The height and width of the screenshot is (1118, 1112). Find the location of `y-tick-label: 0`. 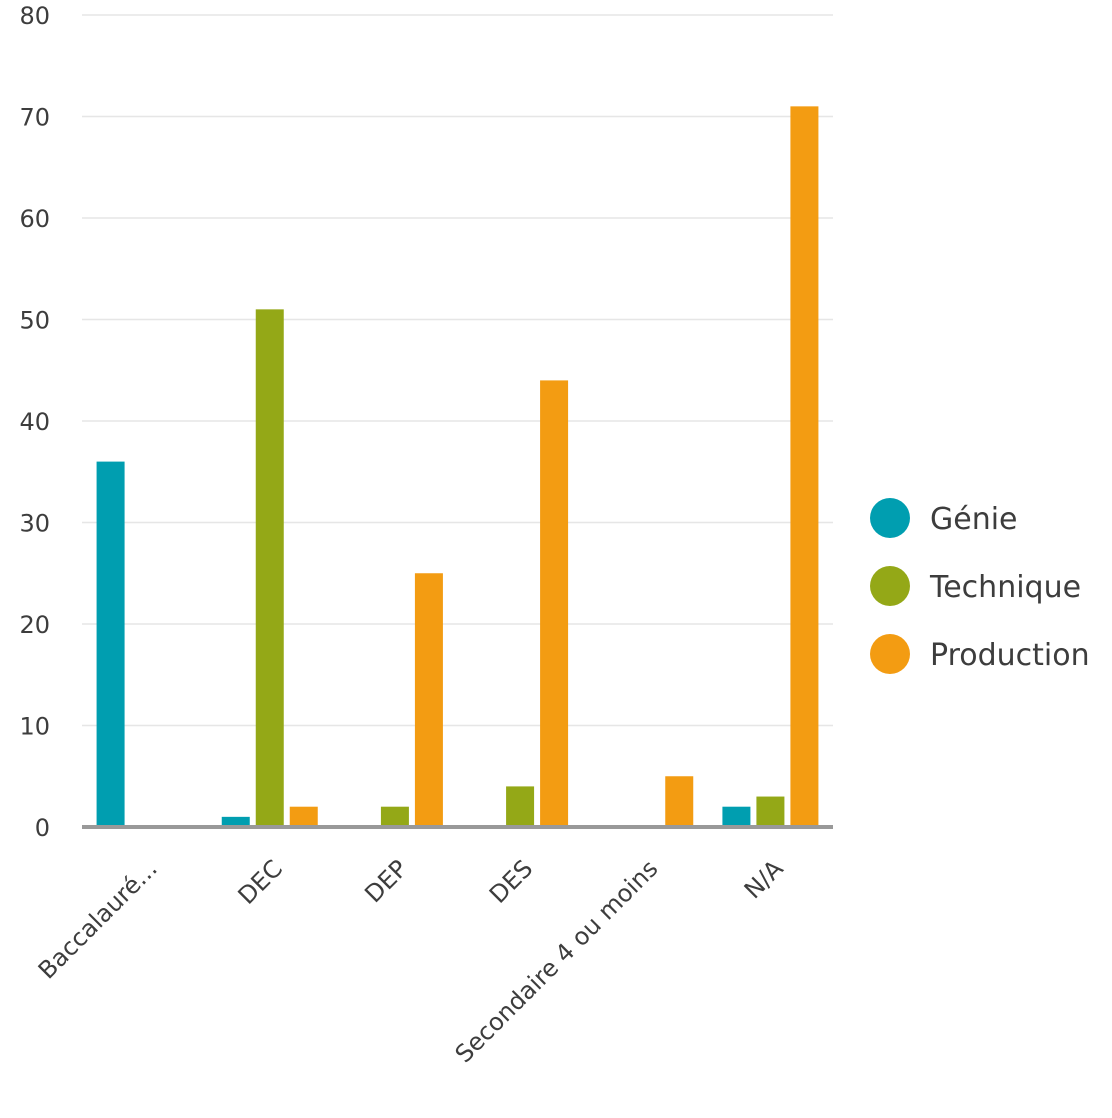

y-tick-label: 0 is located at coordinates (42, 828).